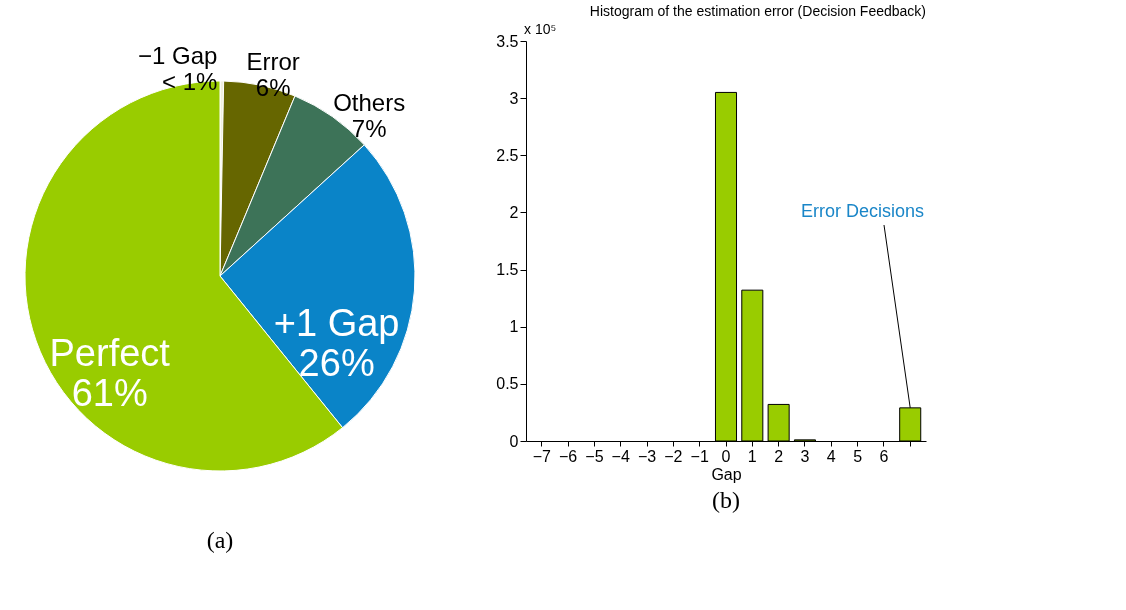 This screenshot has height=610, width=1126. Describe the element at coordinates (726, 500) in the screenshot. I see `text: (b)` at that location.